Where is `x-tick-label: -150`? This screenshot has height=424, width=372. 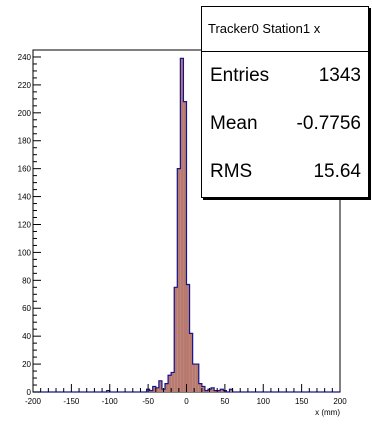
x-tick-label: -150 is located at coordinates (71, 401).